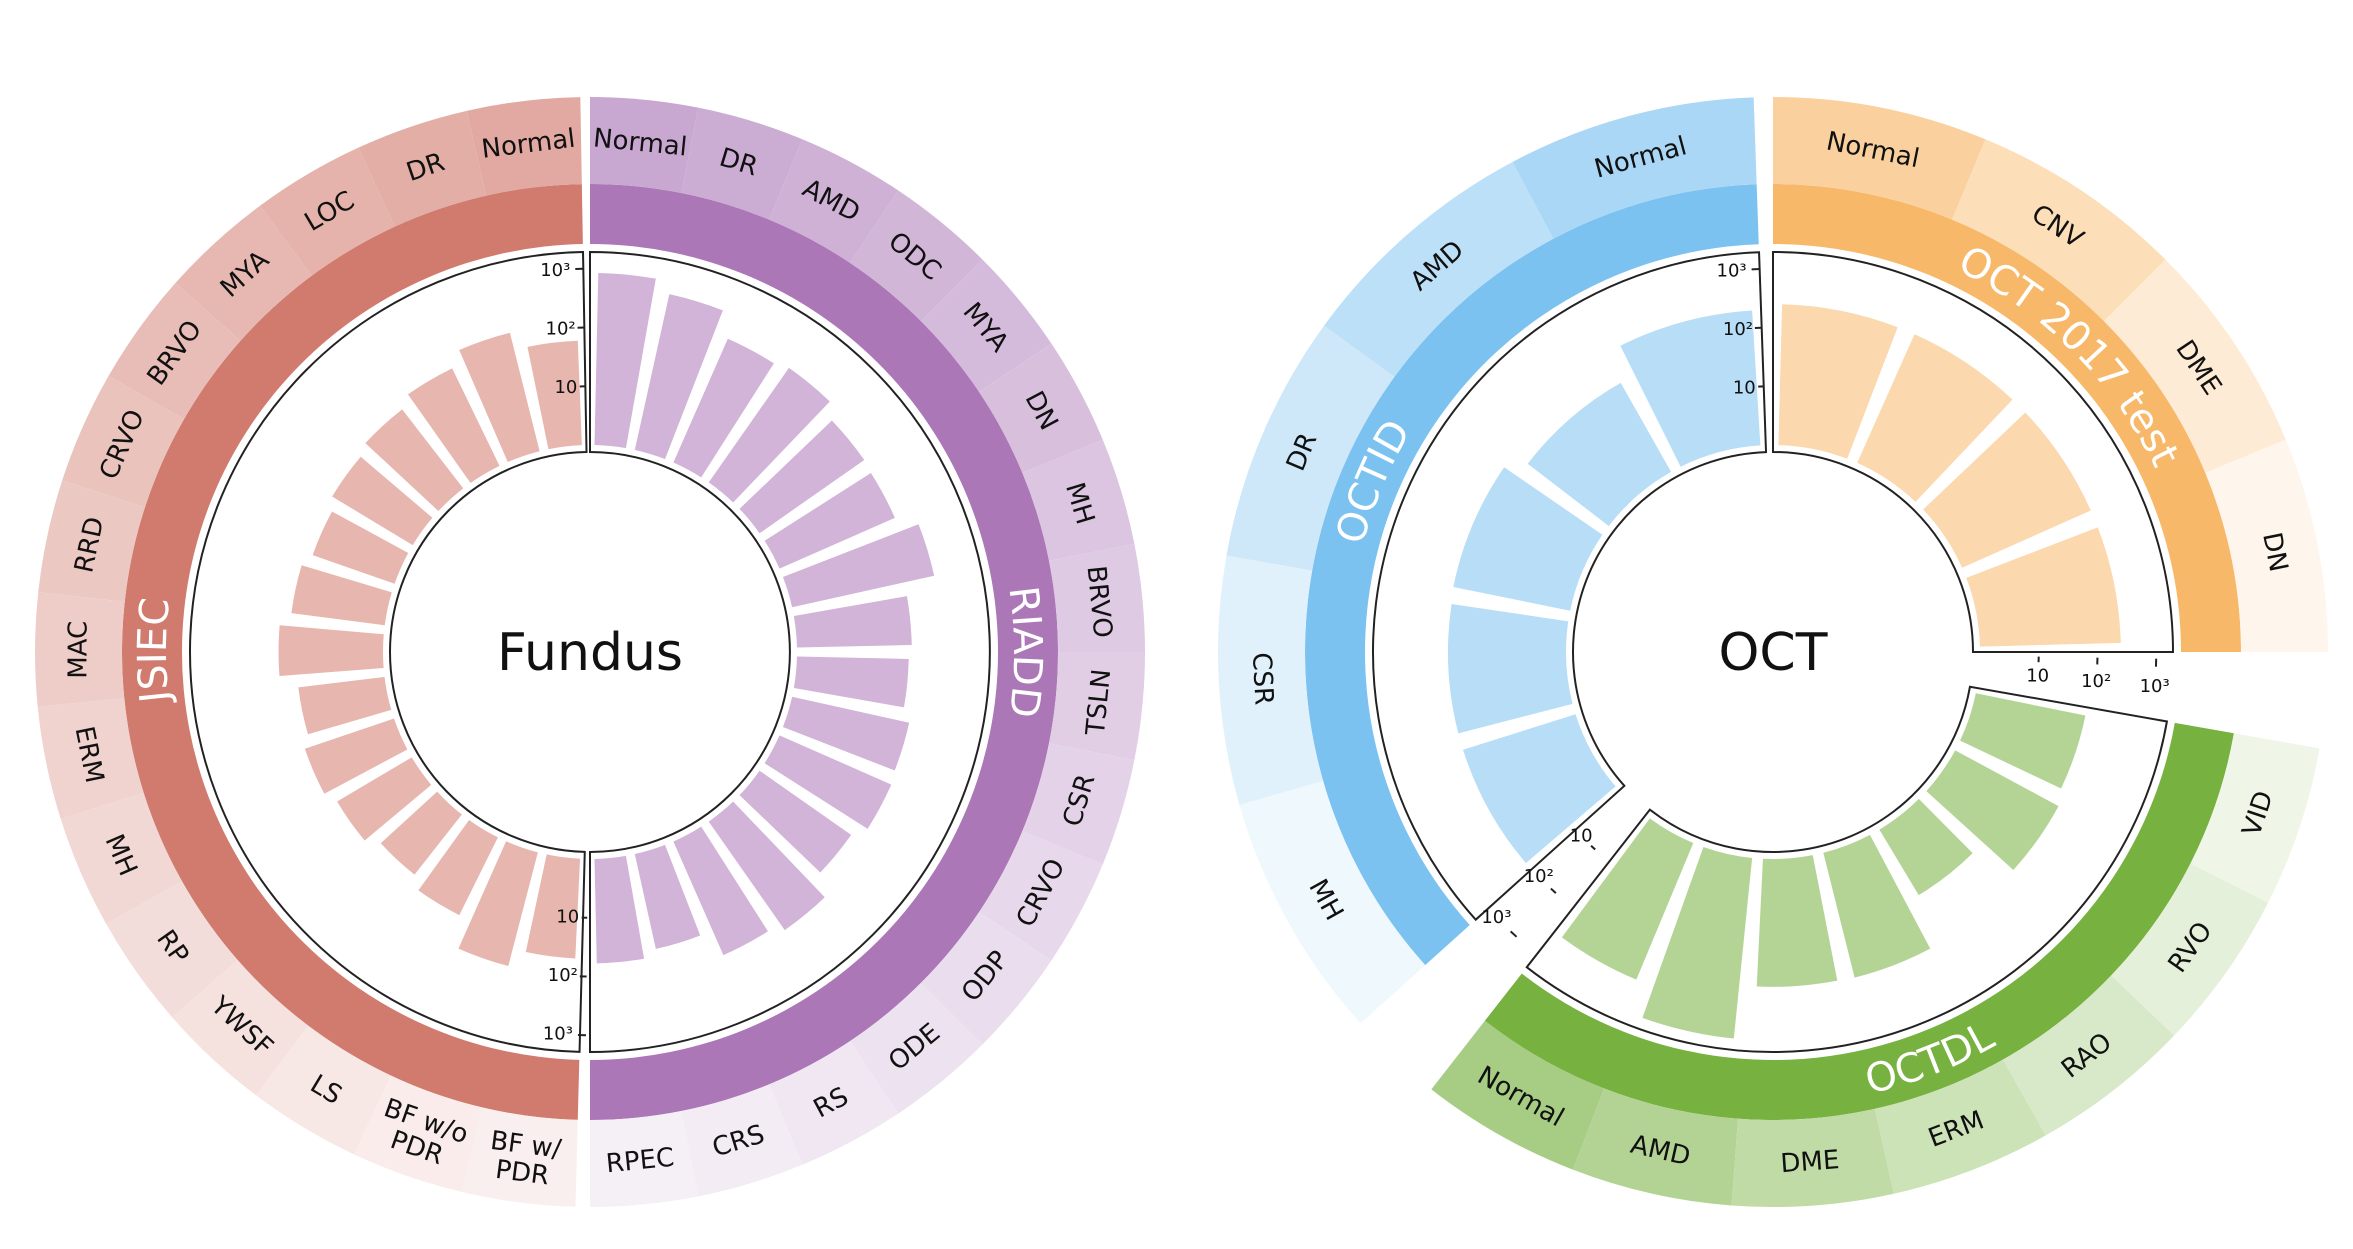  Describe the element at coordinates (667, 896) in the screenshot. I see `bar-crs` at that location.